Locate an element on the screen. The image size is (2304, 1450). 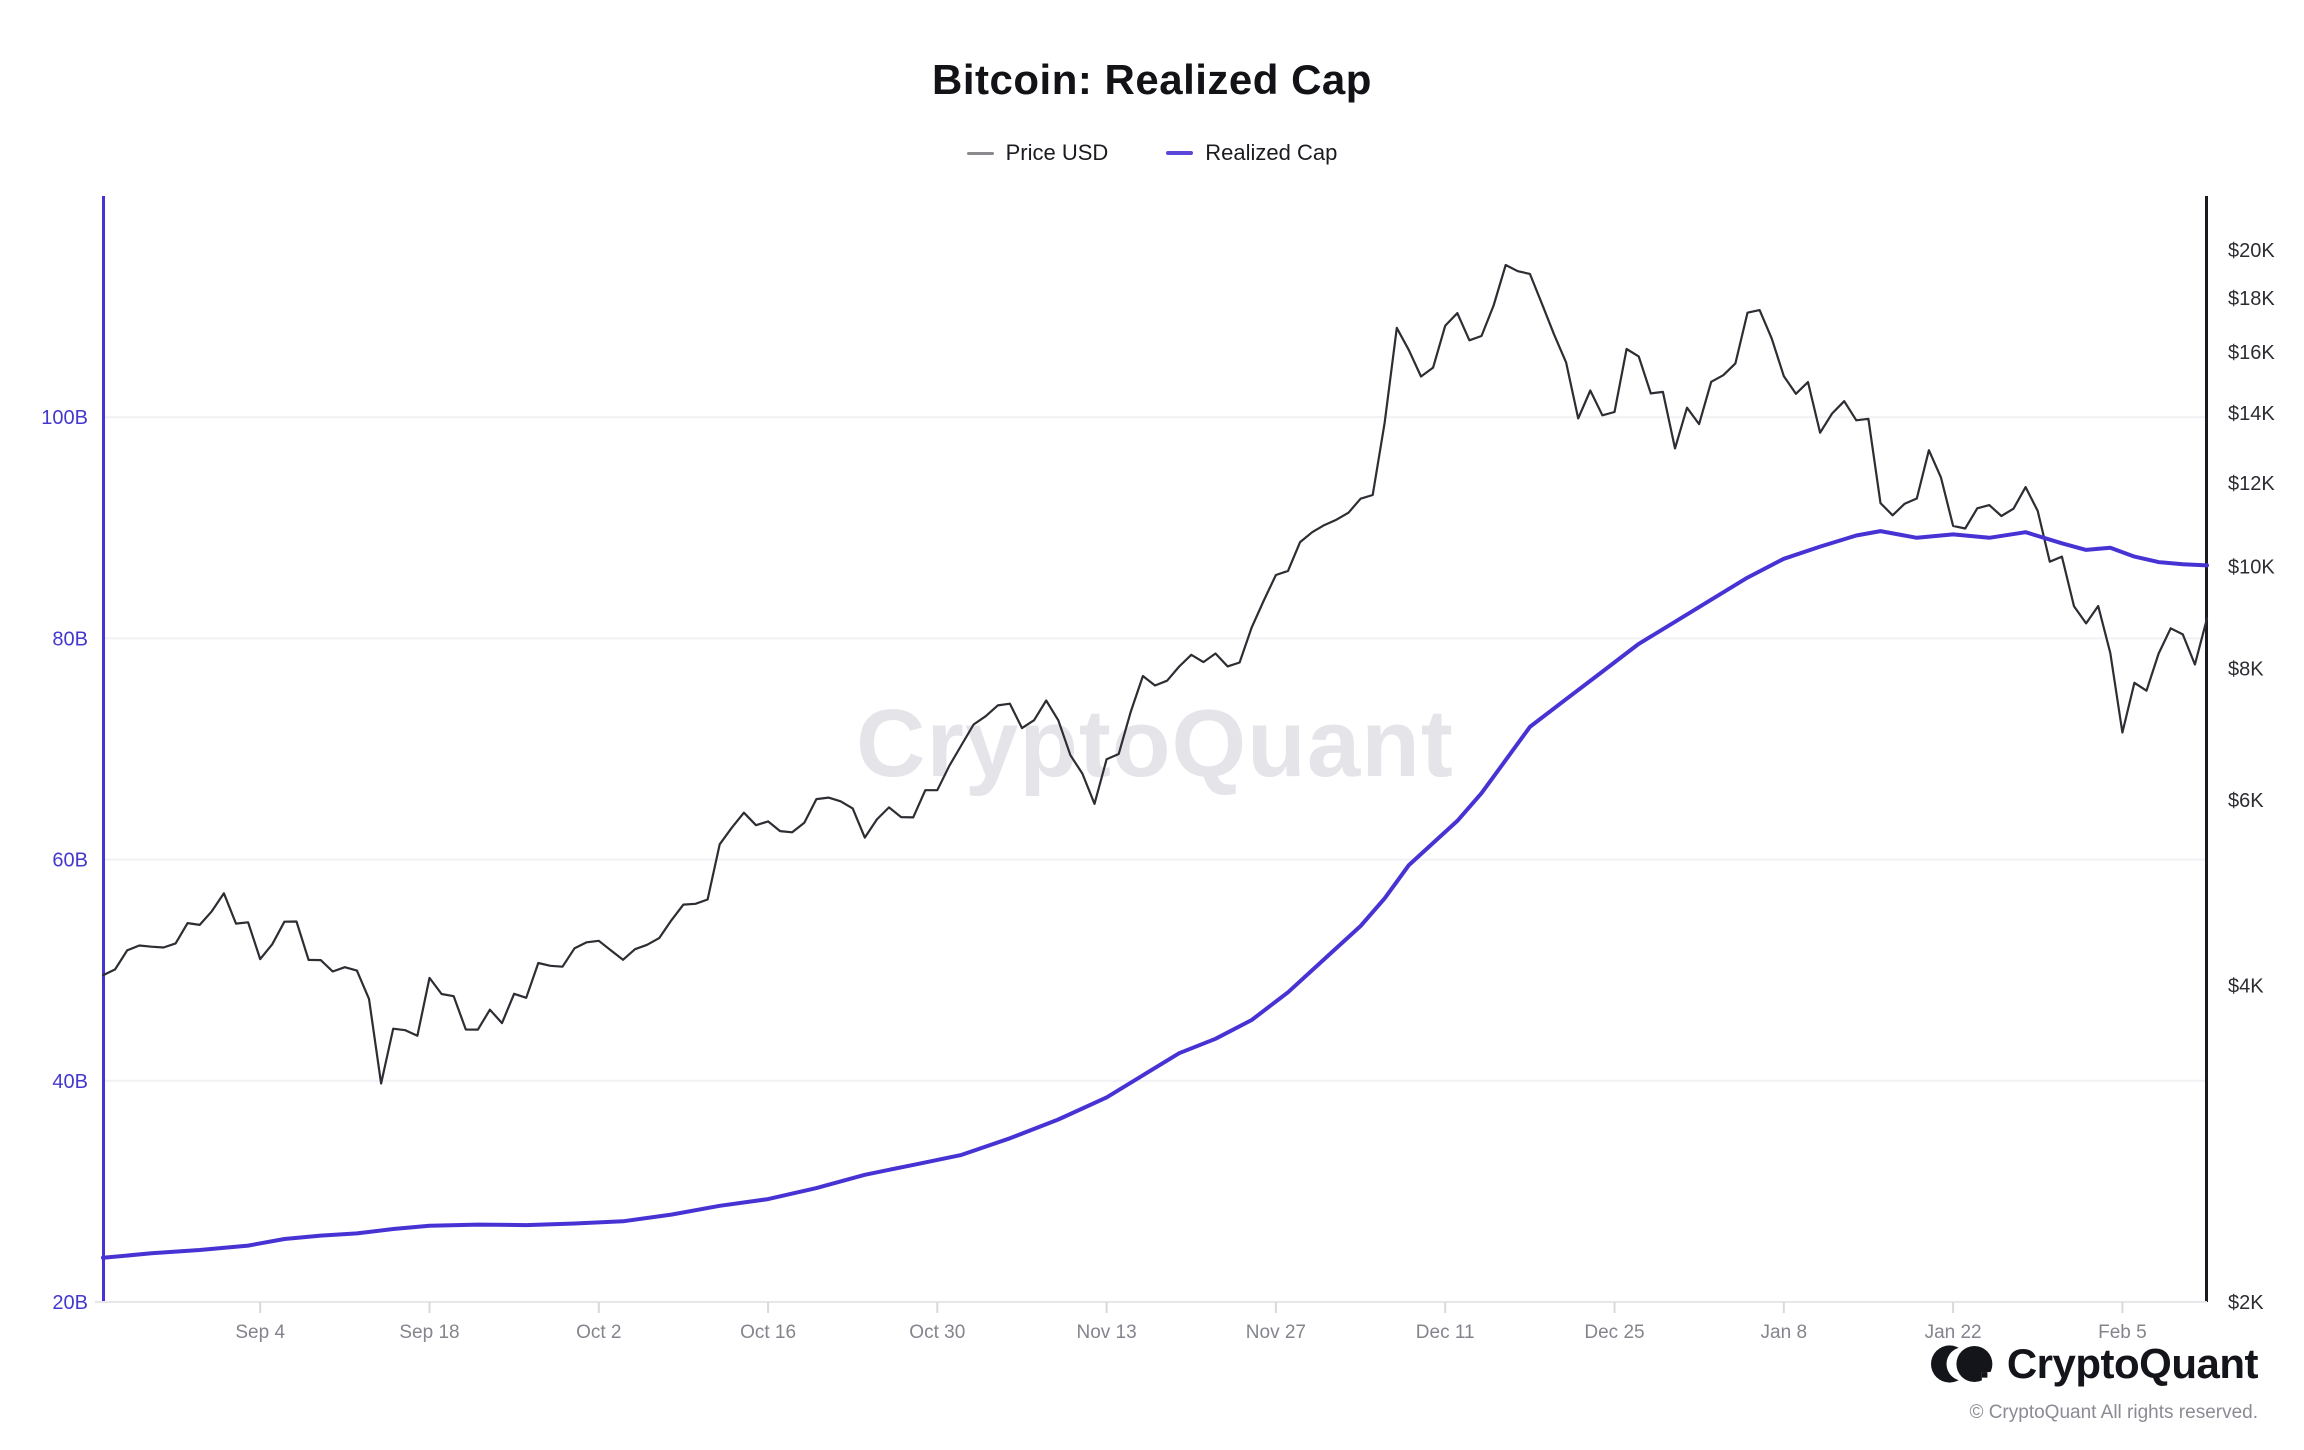
x-axis-tick-label: Nov 27 is located at coordinates (1276, 1332).